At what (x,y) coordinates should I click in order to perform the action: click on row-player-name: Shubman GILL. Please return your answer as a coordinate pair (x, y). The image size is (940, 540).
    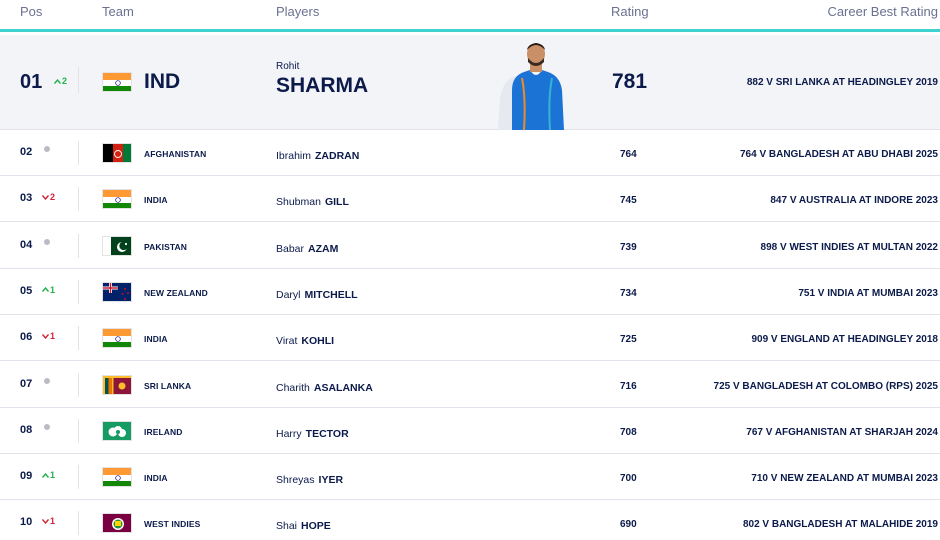
    Looking at the image, I should click on (312, 202).